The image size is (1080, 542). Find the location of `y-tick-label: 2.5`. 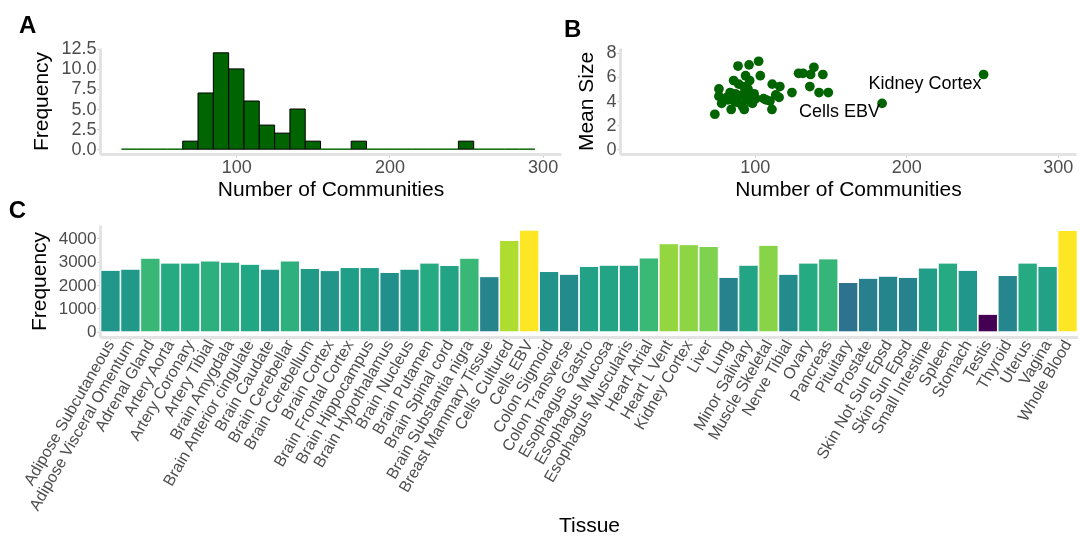

y-tick-label: 2.5 is located at coordinates (84, 128).